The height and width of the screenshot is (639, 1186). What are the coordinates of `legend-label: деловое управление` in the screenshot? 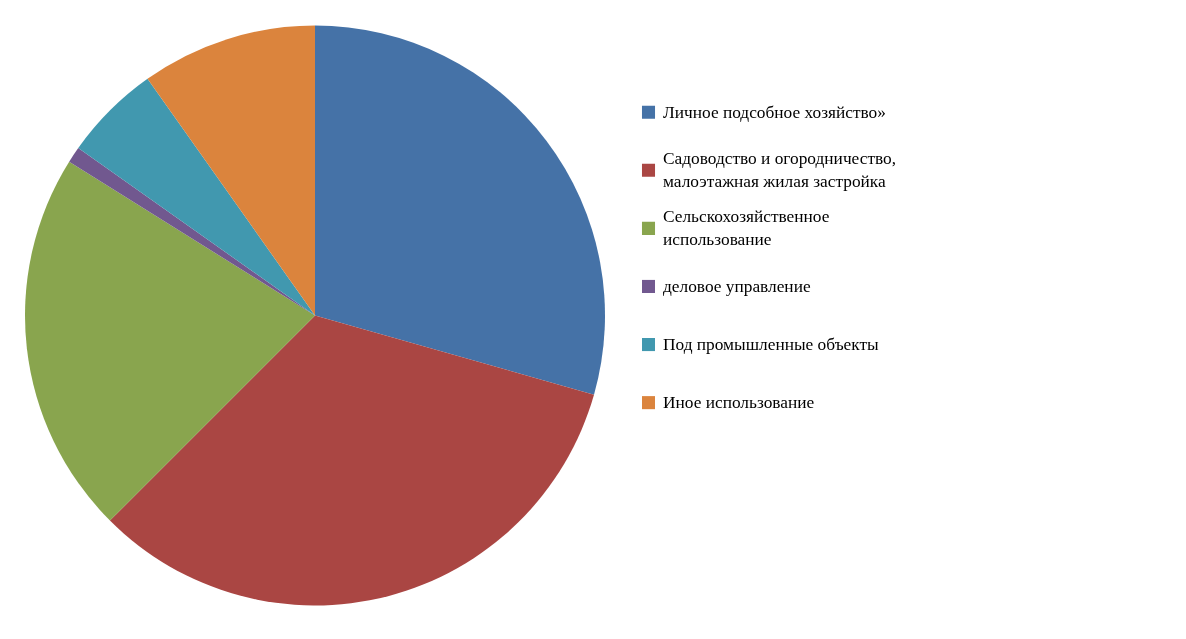 It's located at (737, 286).